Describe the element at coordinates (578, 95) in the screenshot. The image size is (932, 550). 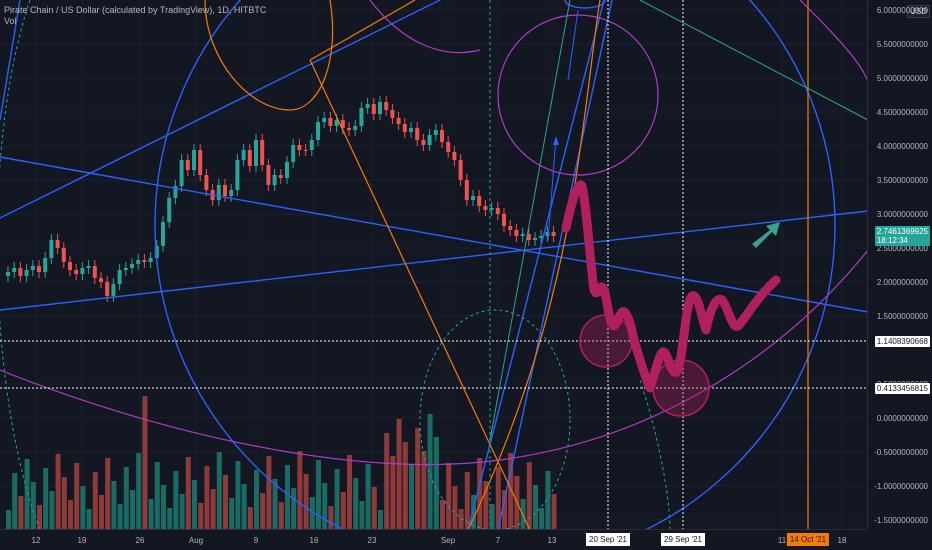
I see `magenta-circle` at that location.